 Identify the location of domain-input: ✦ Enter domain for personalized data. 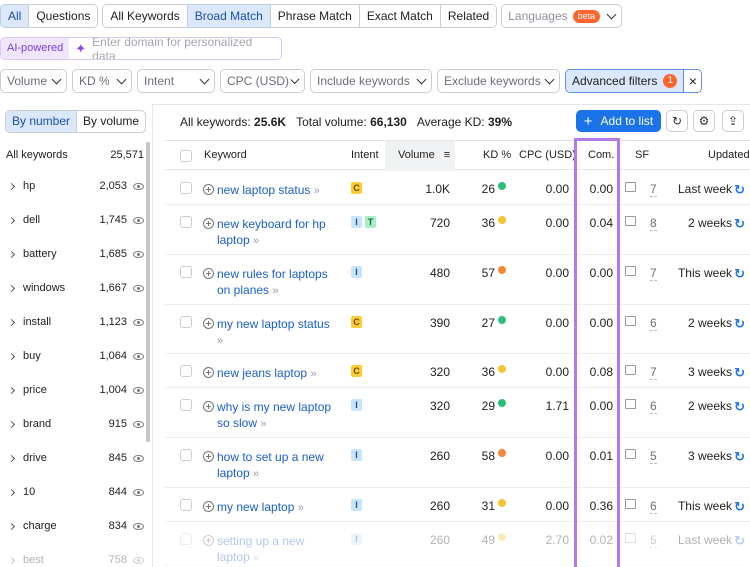
(175, 48).